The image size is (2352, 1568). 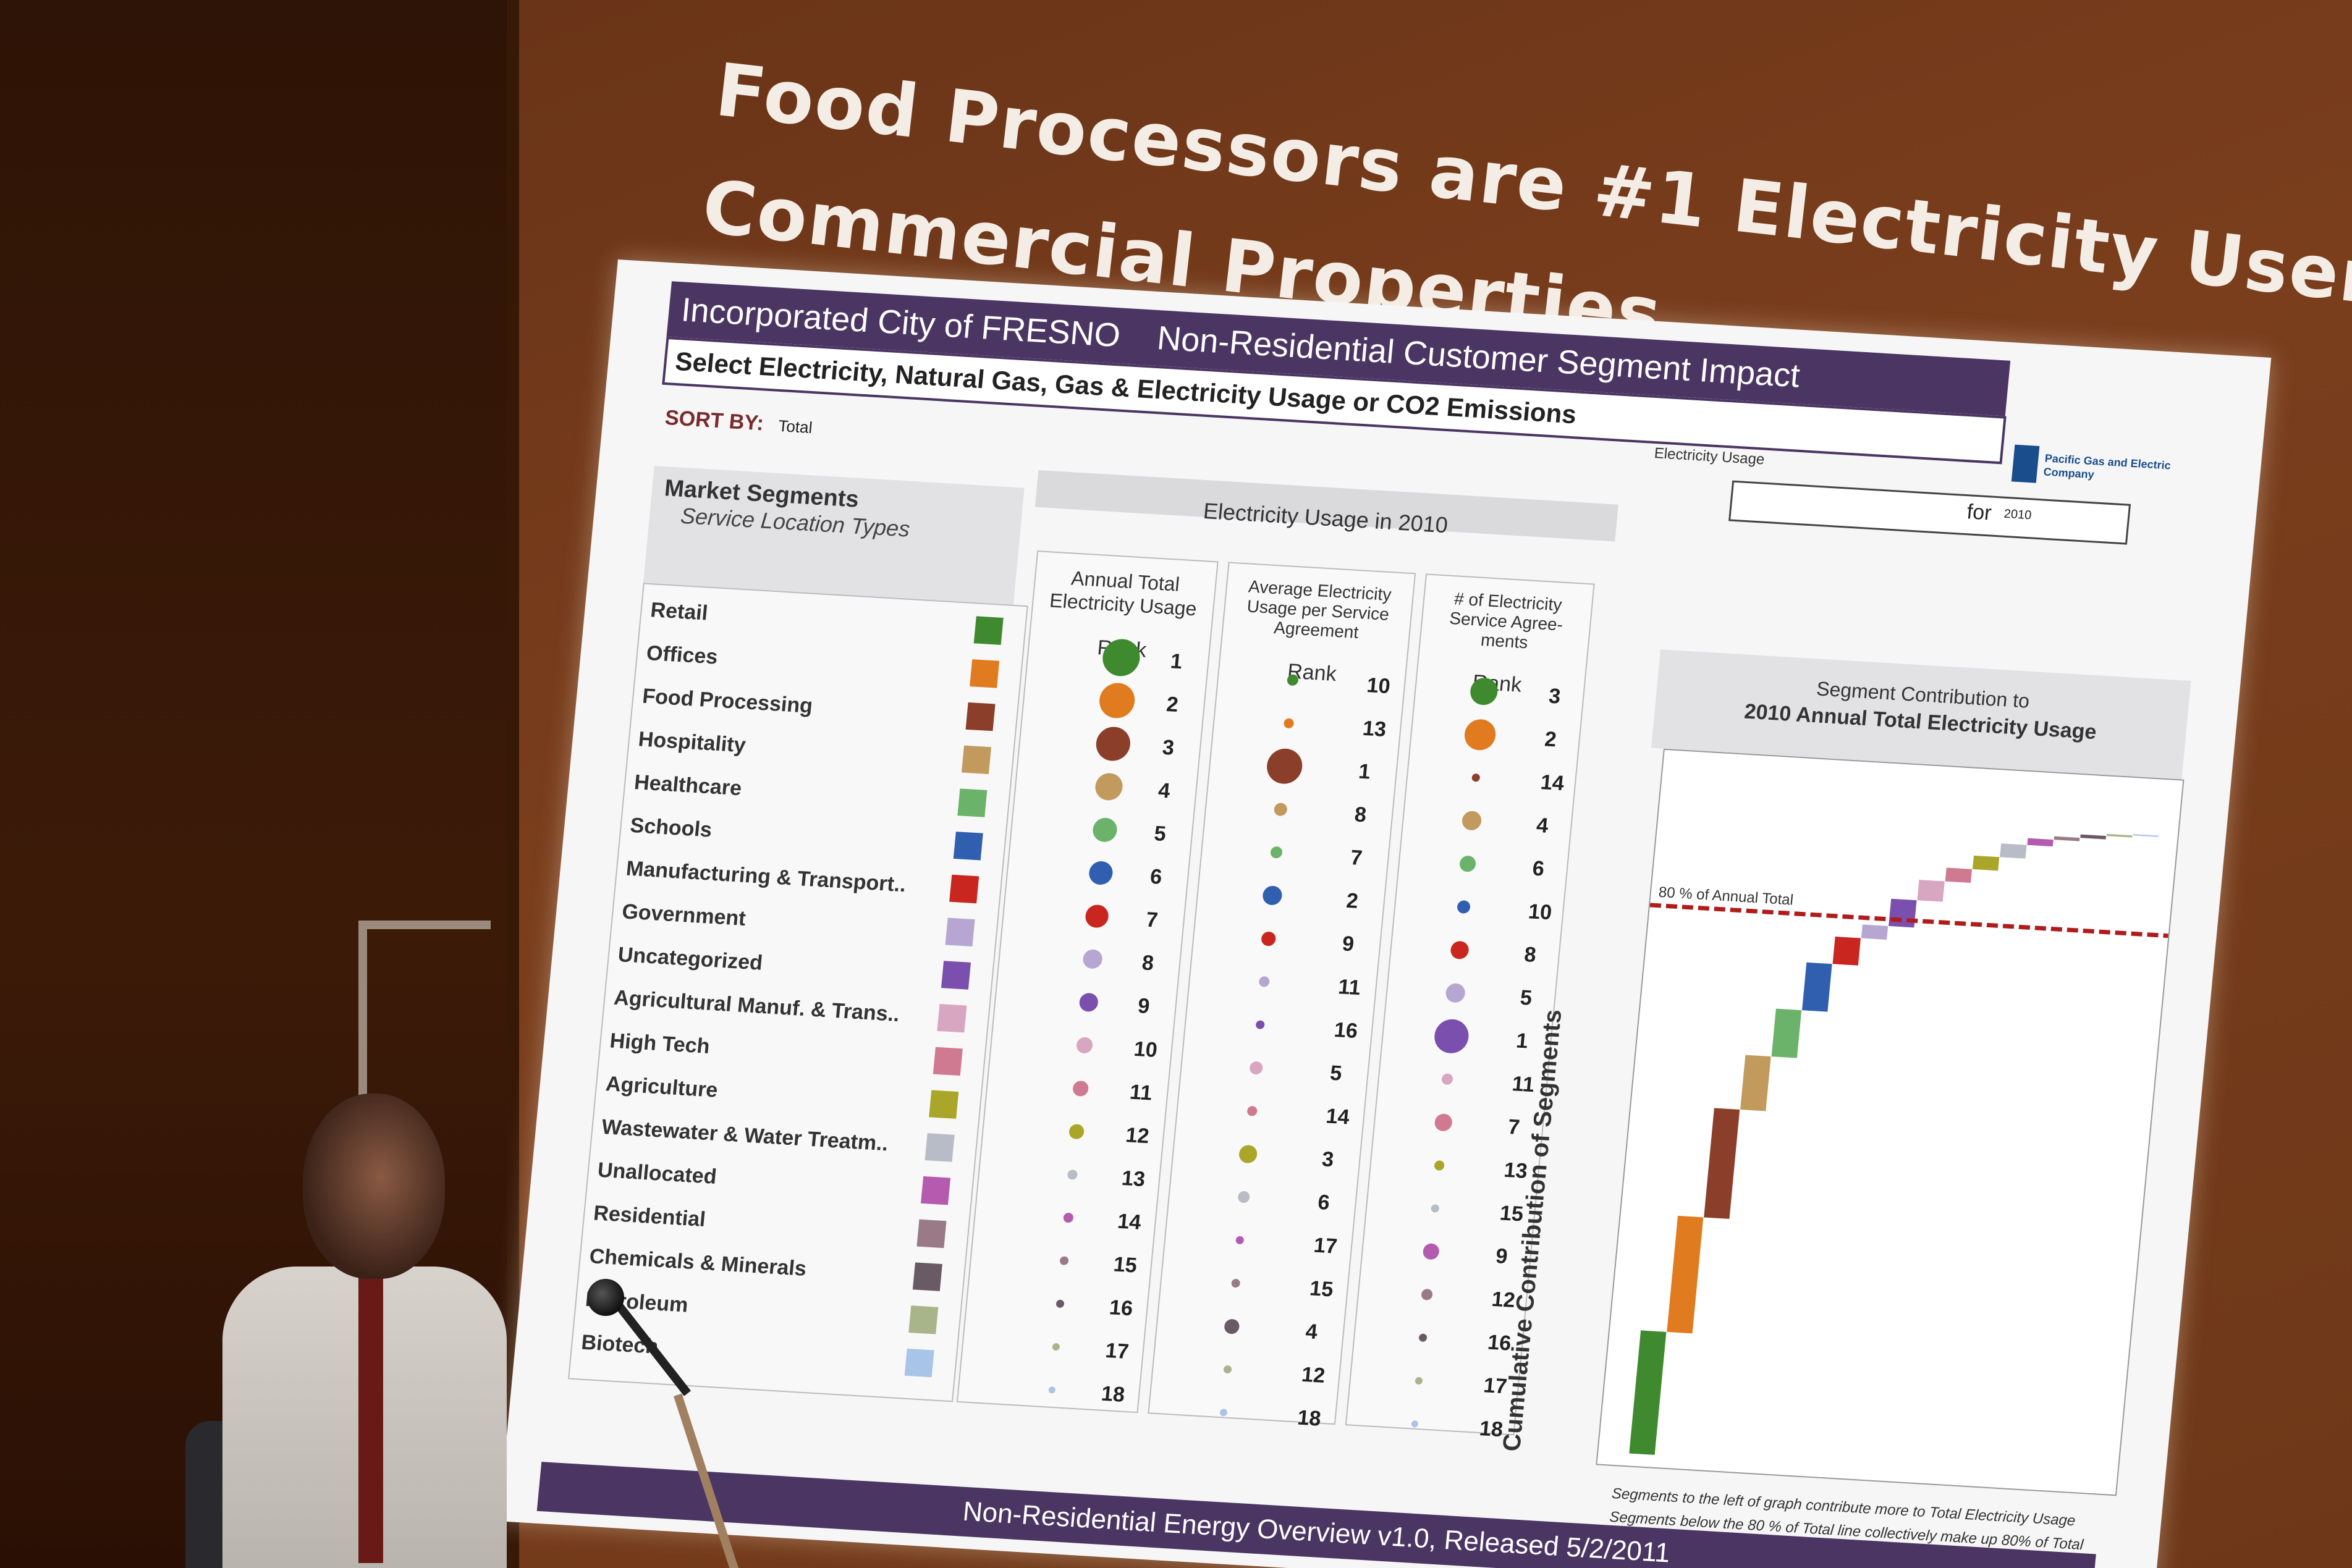 I want to click on rank-number: 11, so click(x=1349, y=987).